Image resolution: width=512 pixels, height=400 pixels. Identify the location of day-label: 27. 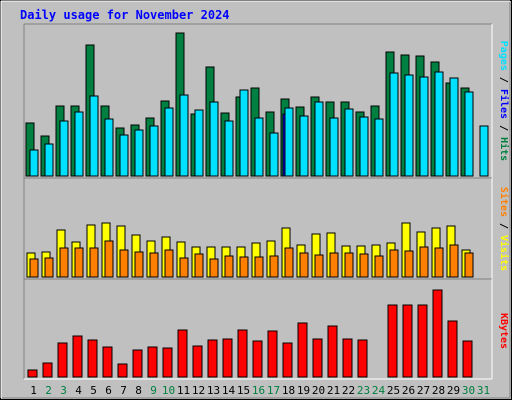
(423, 390).